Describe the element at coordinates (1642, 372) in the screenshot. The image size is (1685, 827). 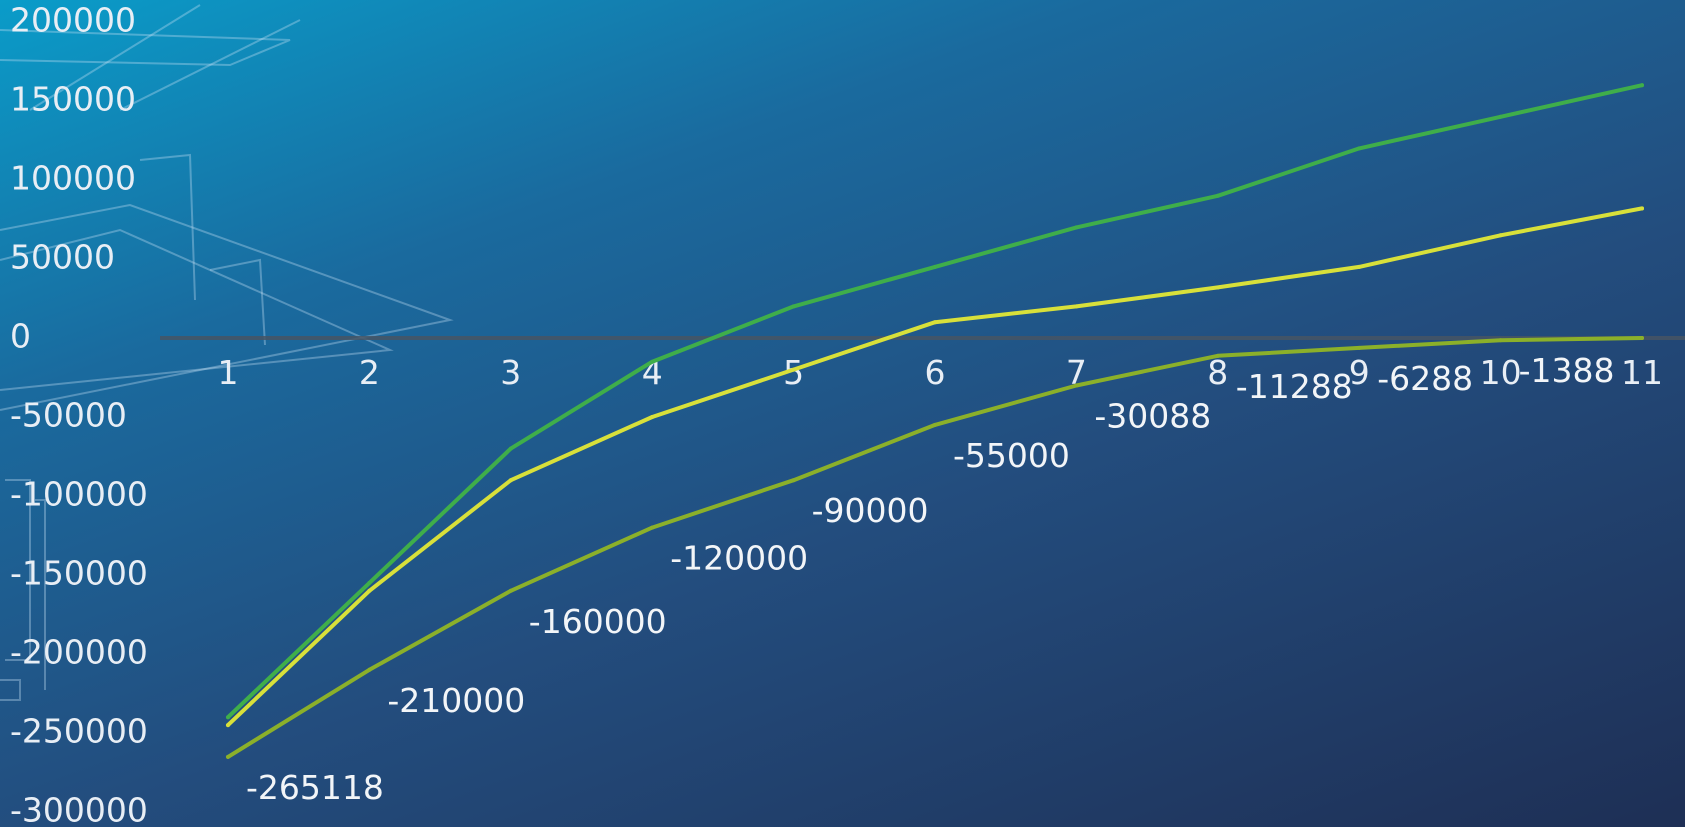
I see `x-tick-label: 11` at that location.